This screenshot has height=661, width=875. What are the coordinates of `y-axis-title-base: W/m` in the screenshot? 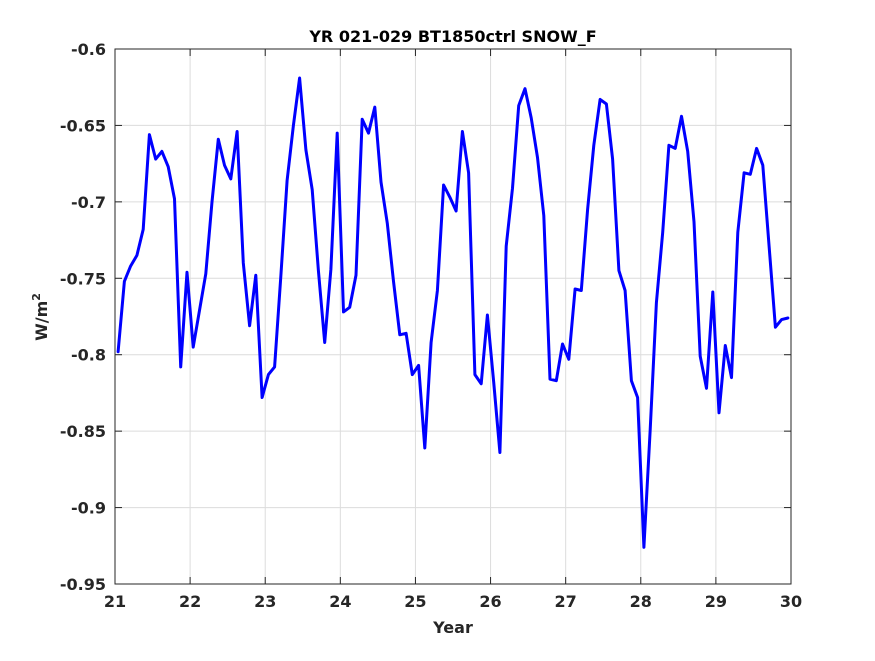 It's located at (41, 321).